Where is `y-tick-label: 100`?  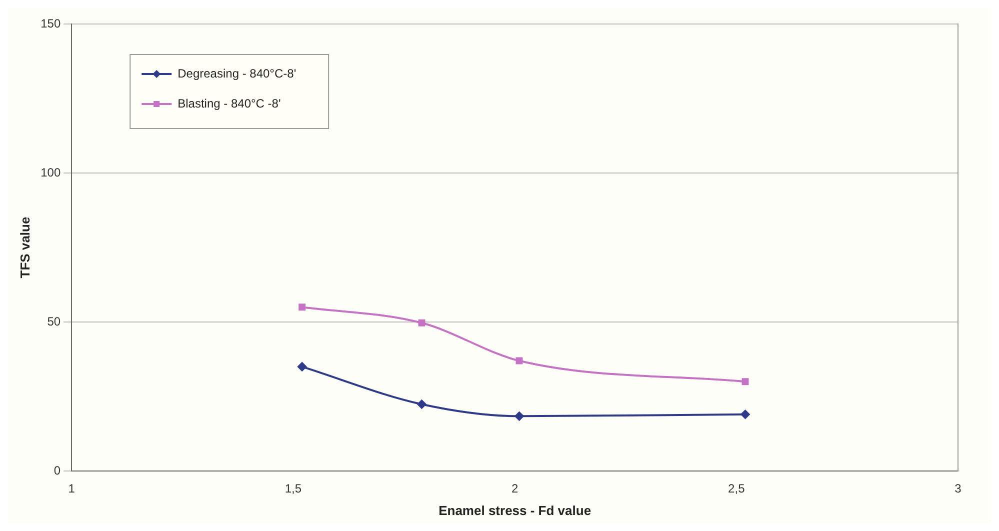
y-tick-label: 100 is located at coordinates (50, 172).